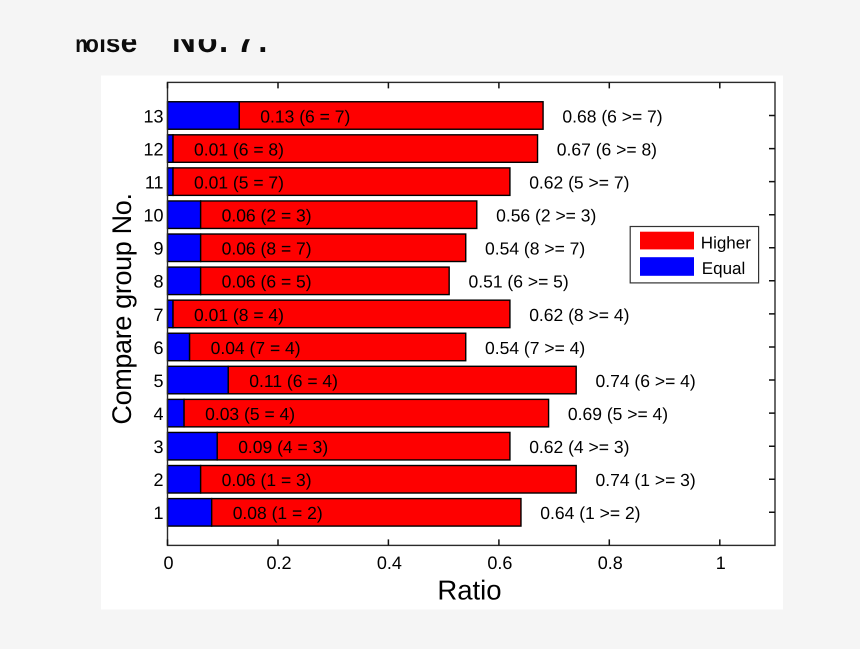 This screenshot has width=860, height=649. I want to click on svg-text: 0.62 (5 >= 7), so click(579, 183).